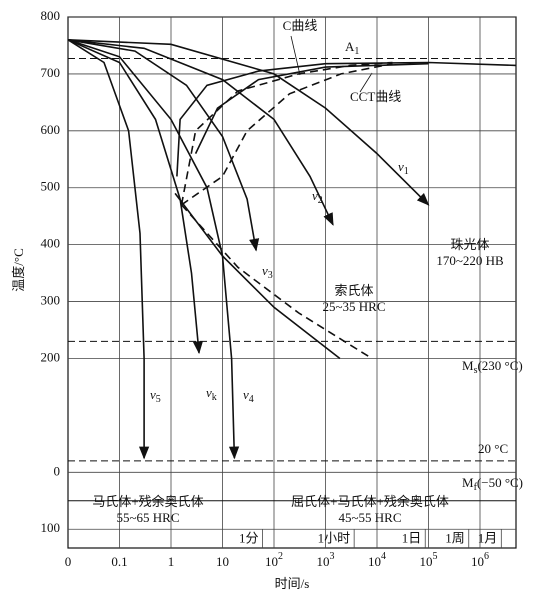  I want to click on annotation-rest: (230 °C), so click(499, 365).